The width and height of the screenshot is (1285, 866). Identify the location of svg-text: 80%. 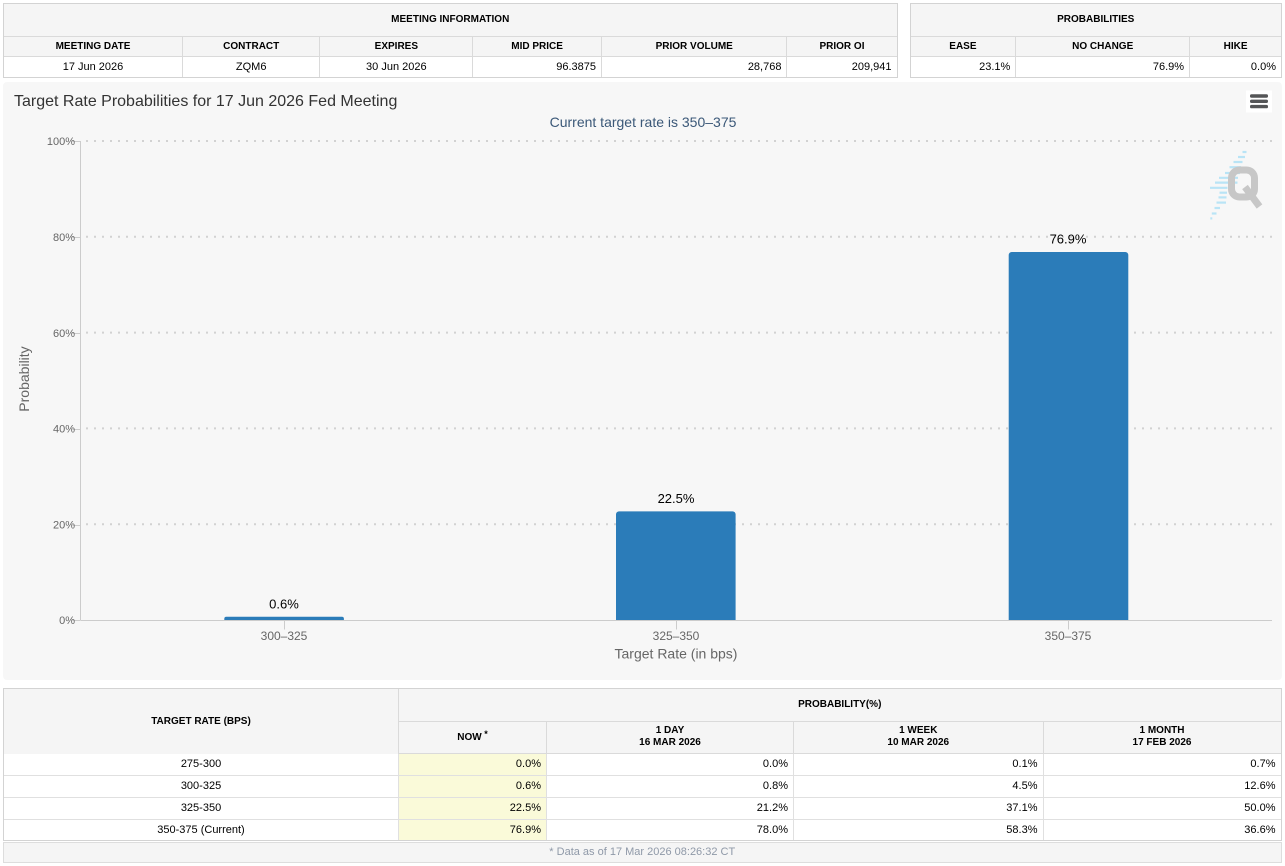
(64, 238).